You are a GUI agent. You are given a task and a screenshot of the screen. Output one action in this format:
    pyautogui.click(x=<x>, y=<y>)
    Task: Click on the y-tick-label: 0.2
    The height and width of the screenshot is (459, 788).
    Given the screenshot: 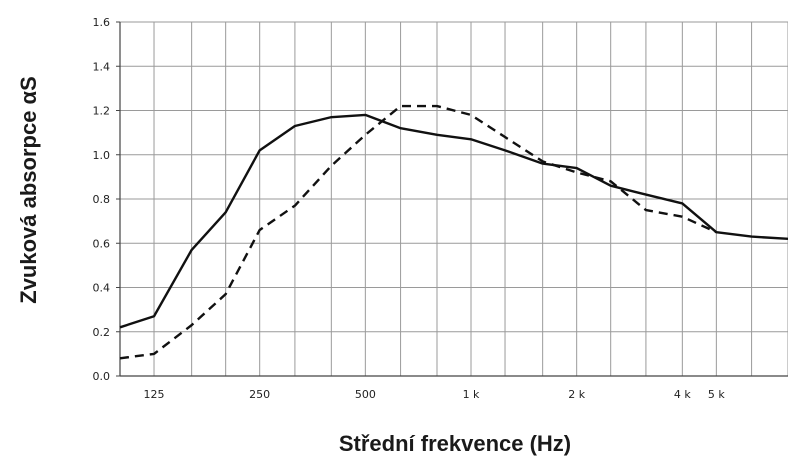 What is the action you would take?
    pyautogui.click(x=102, y=332)
    